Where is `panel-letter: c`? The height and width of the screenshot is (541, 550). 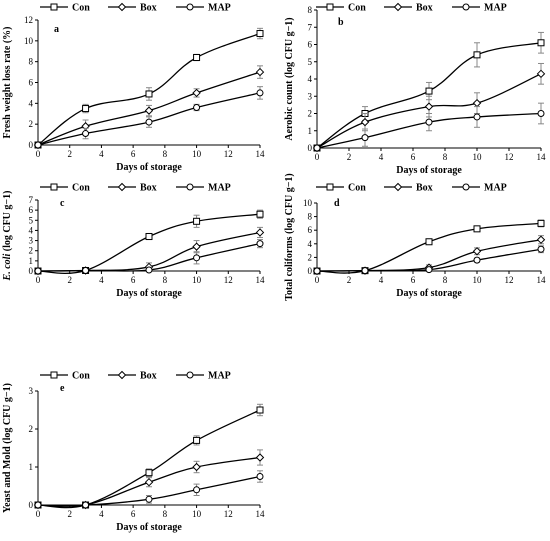
panel-letter: c is located at coordinates (62, 203).